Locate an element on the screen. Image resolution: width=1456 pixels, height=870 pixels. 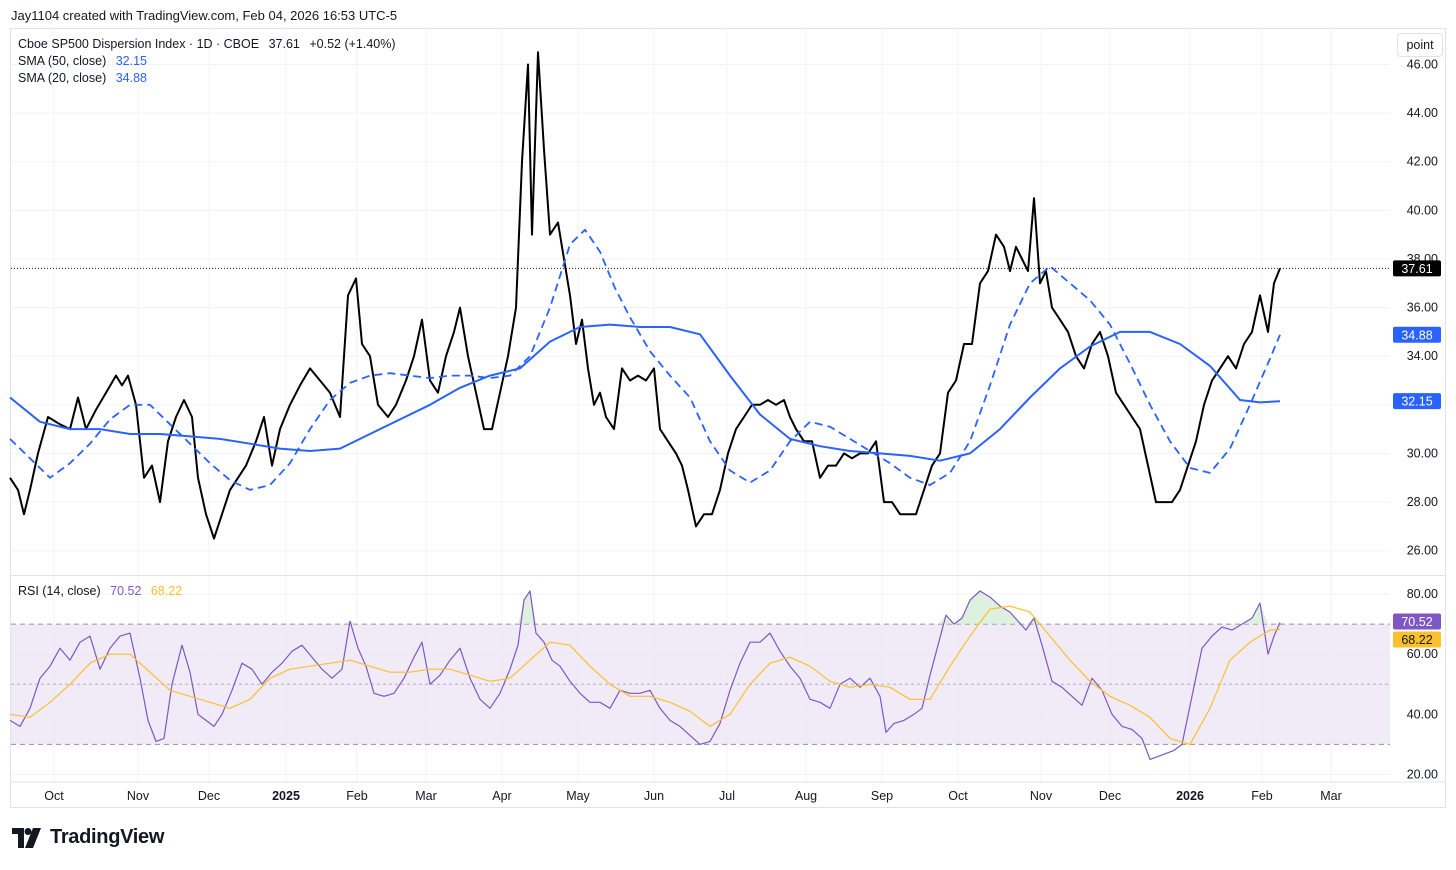
y-tick-label: 30.00 is located at coordinates (1422, 453).